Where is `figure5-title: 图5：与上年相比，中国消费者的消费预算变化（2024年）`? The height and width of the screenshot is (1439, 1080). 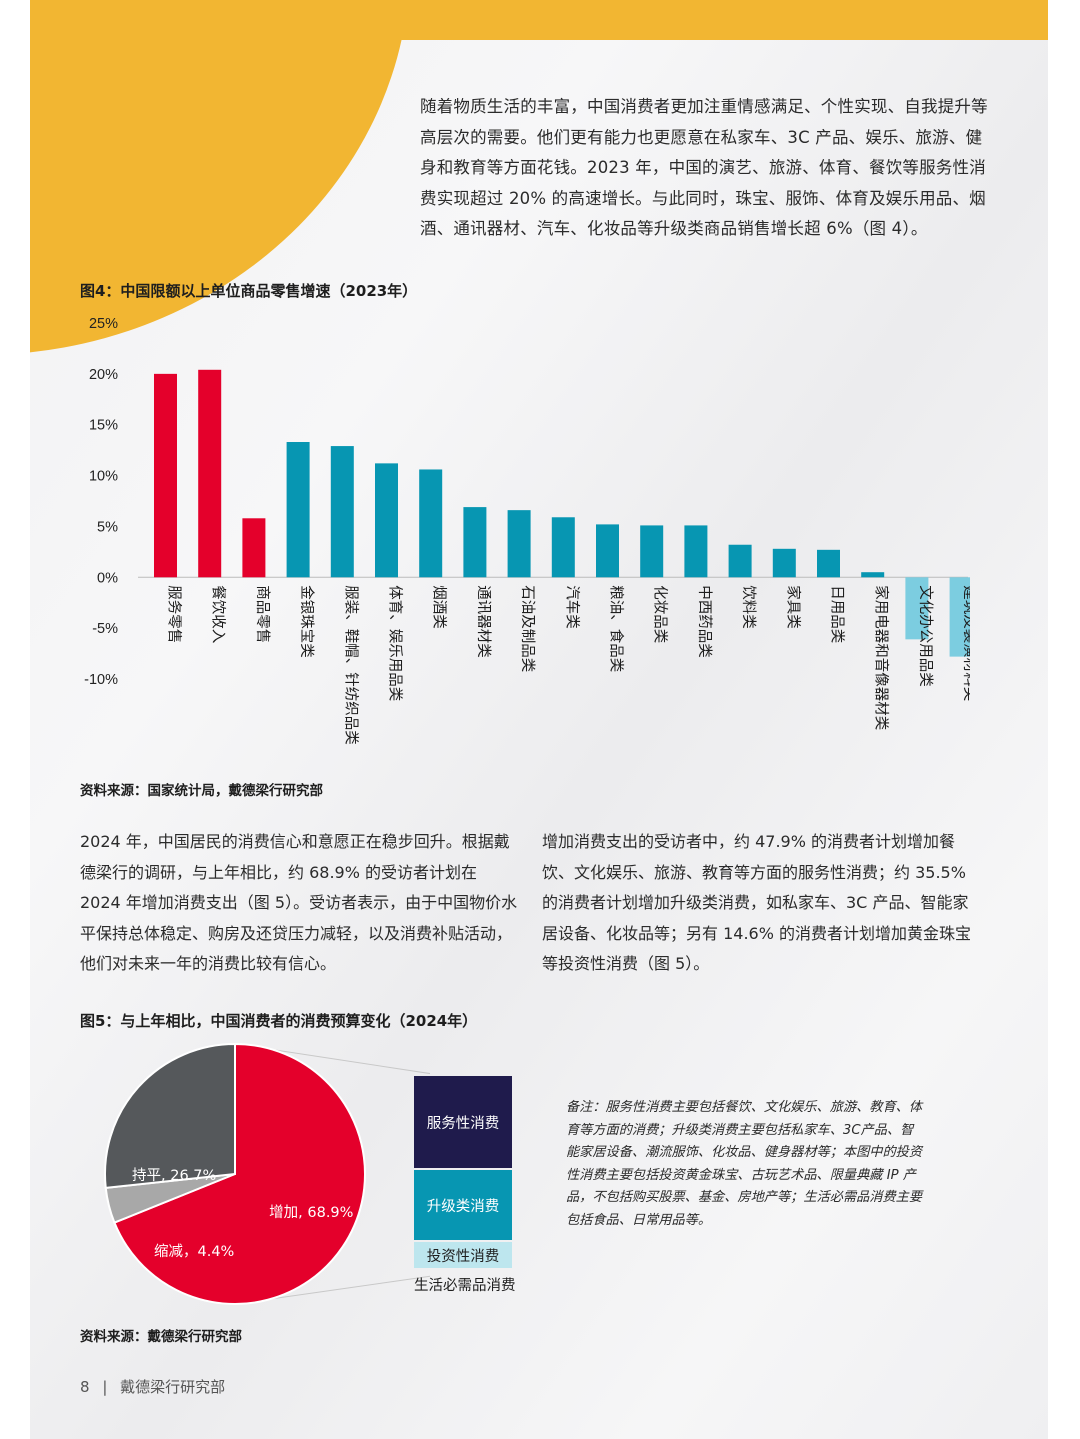 figure5-title: 图5：与上年相比，中国消费者的消费预算变化（2024年） is located at coordinates (279, 1021).